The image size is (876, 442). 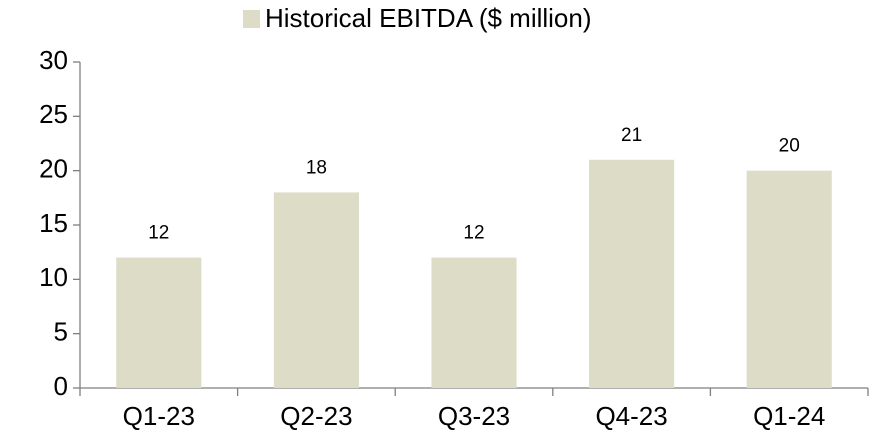 I want to click on x-tick-label: Q4-23, so click(x=631, y=416).